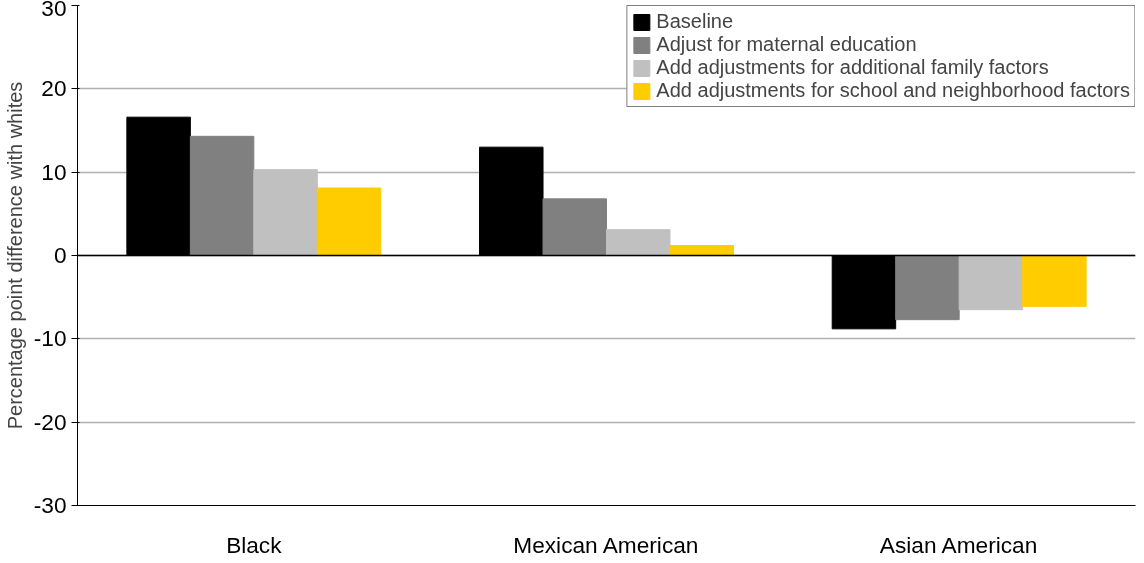 The image size is (1144, 563). Describe the element at coordinates (60, 255) in the screenshot. I see `y-tick-label: 0` at that location.